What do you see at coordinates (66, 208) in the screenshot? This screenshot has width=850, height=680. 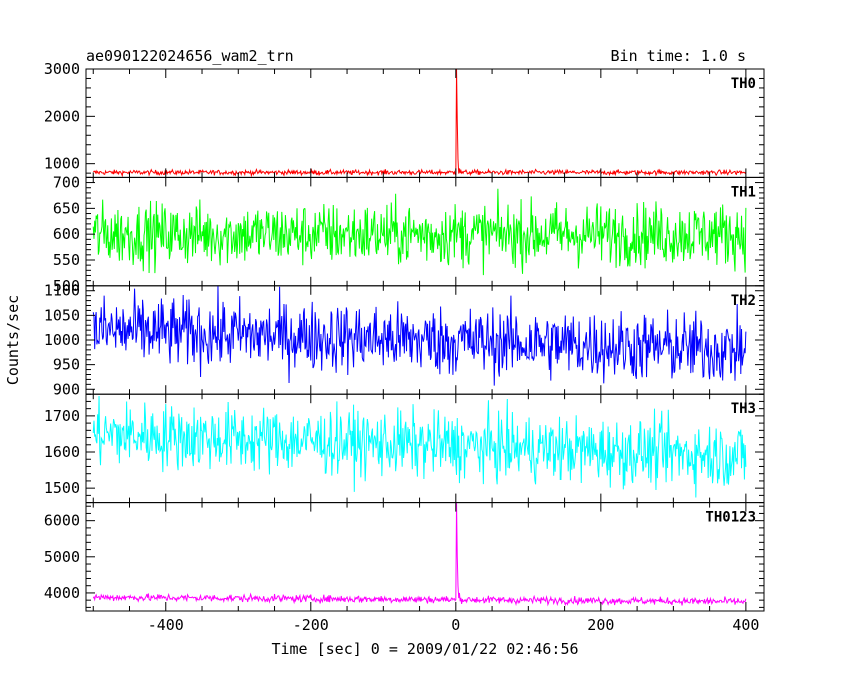 I see `y-tick-label: 650` at bounding box center [66, 208].